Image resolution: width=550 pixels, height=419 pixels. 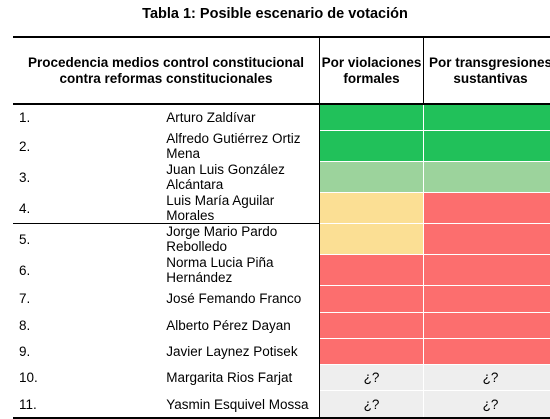 I want to click on row-number: 9., so click(x=89, y=351).